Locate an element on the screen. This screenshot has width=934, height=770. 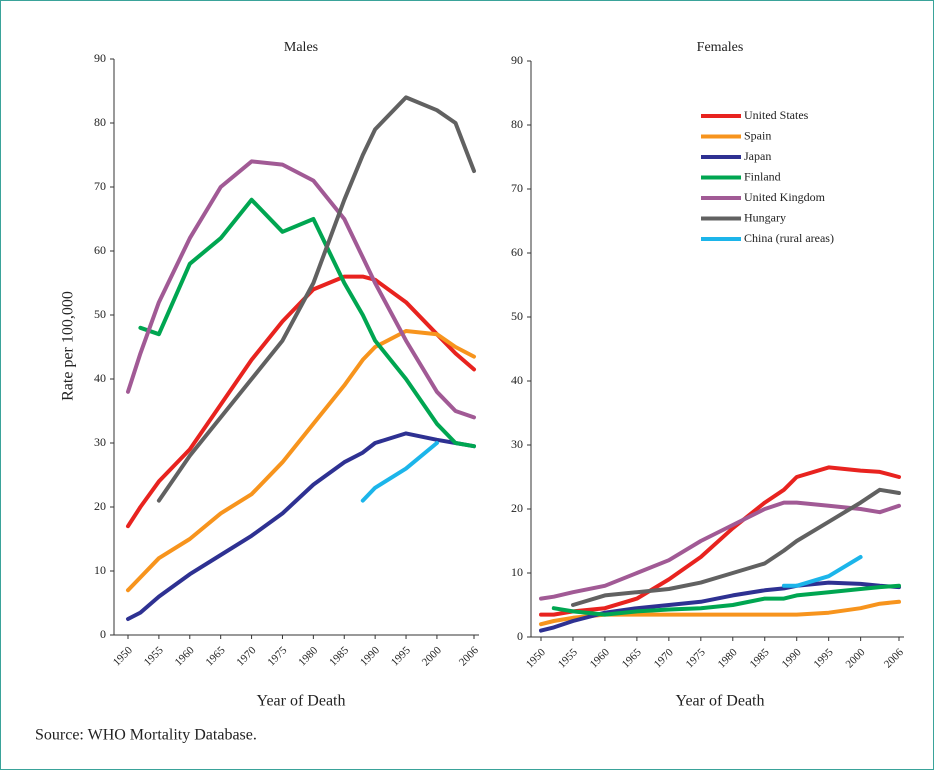
legend-label: Spain is located at coordinates (757, 135).